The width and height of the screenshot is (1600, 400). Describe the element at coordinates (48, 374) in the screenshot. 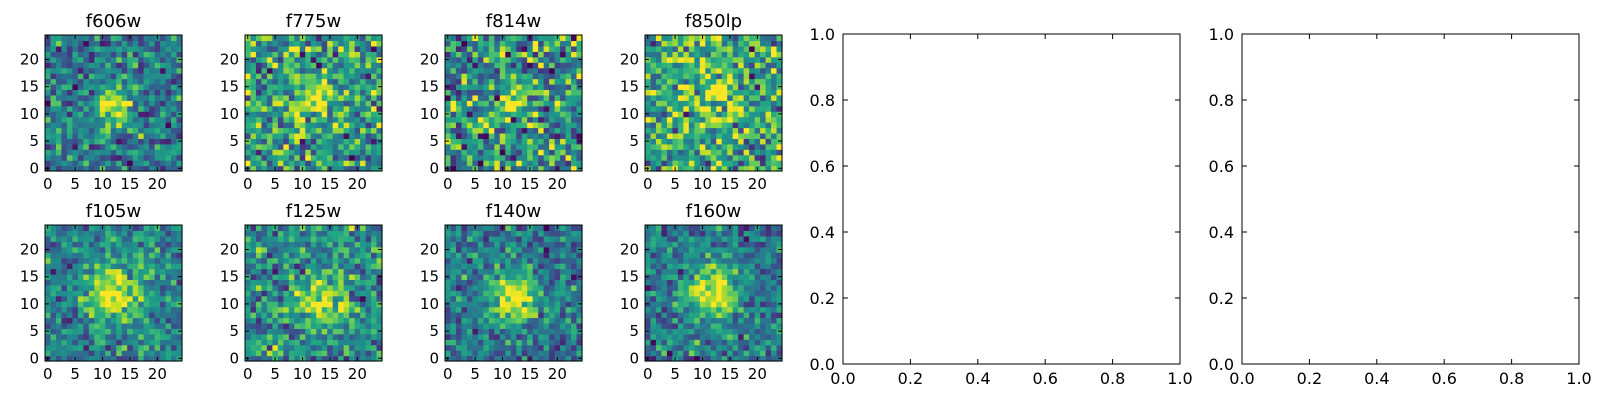

I see `x-tick-label: 0` at that location.